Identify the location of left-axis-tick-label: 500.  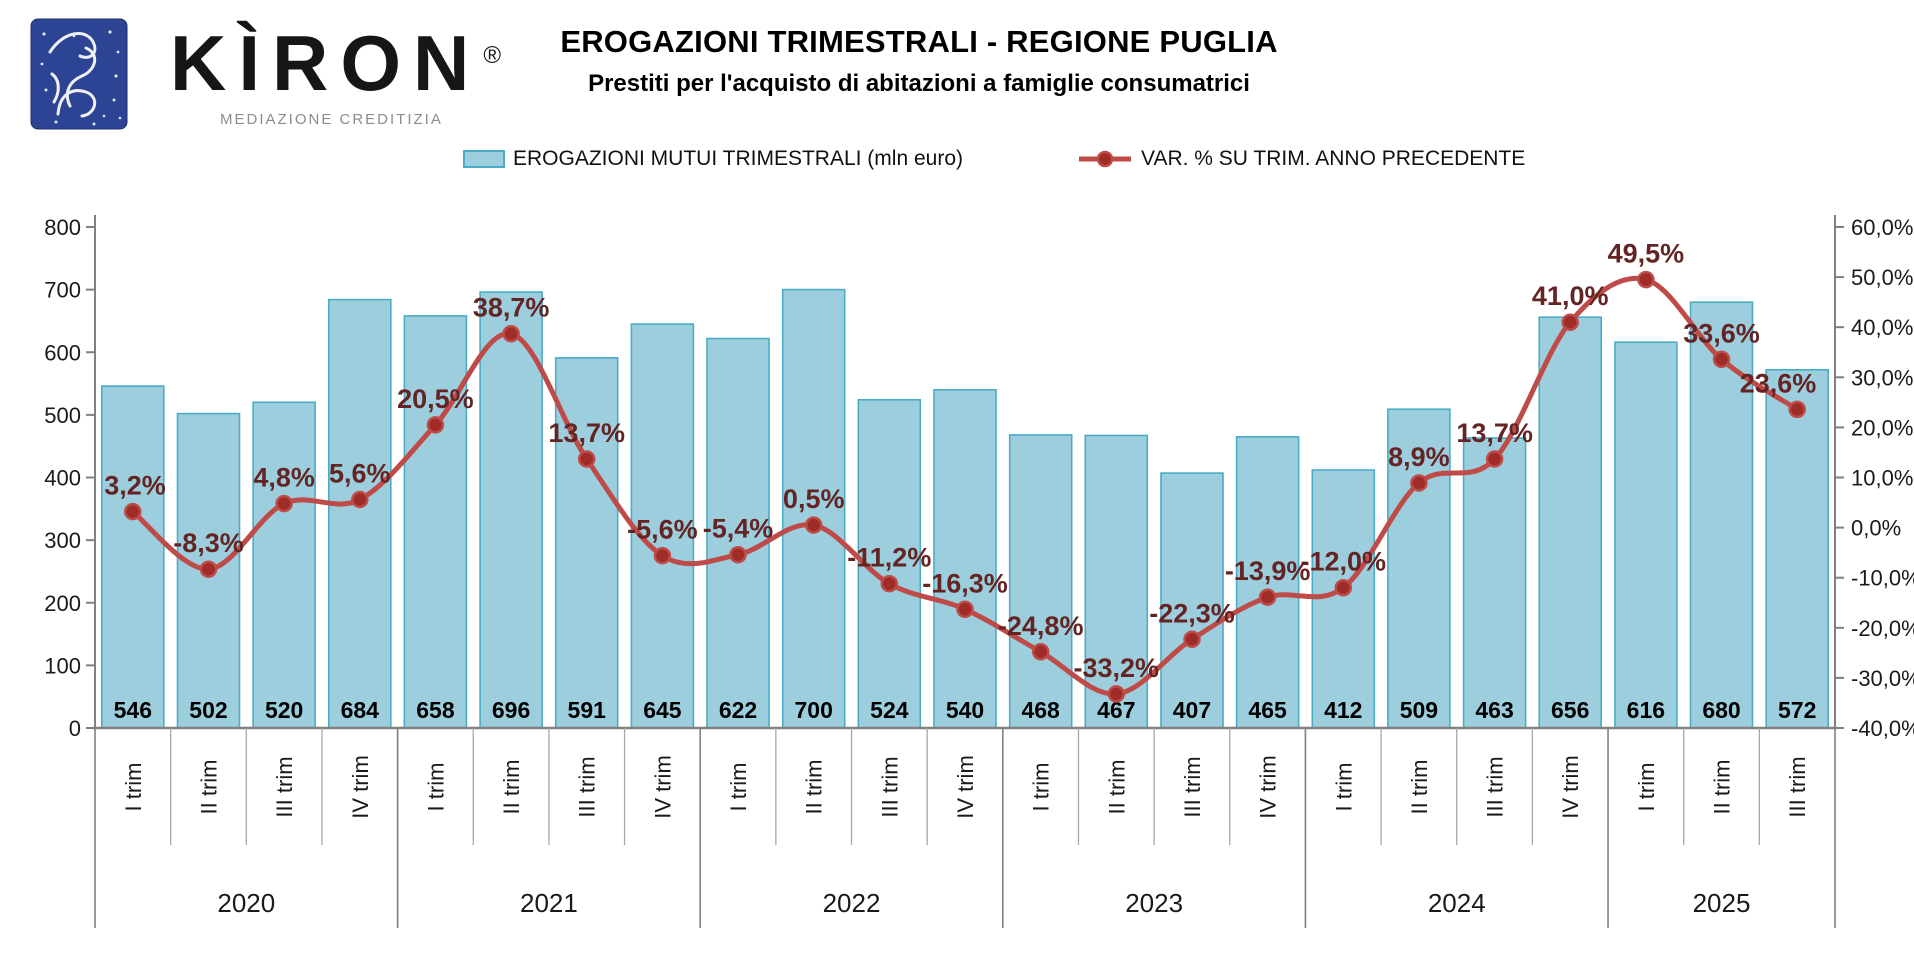
(62, 415).